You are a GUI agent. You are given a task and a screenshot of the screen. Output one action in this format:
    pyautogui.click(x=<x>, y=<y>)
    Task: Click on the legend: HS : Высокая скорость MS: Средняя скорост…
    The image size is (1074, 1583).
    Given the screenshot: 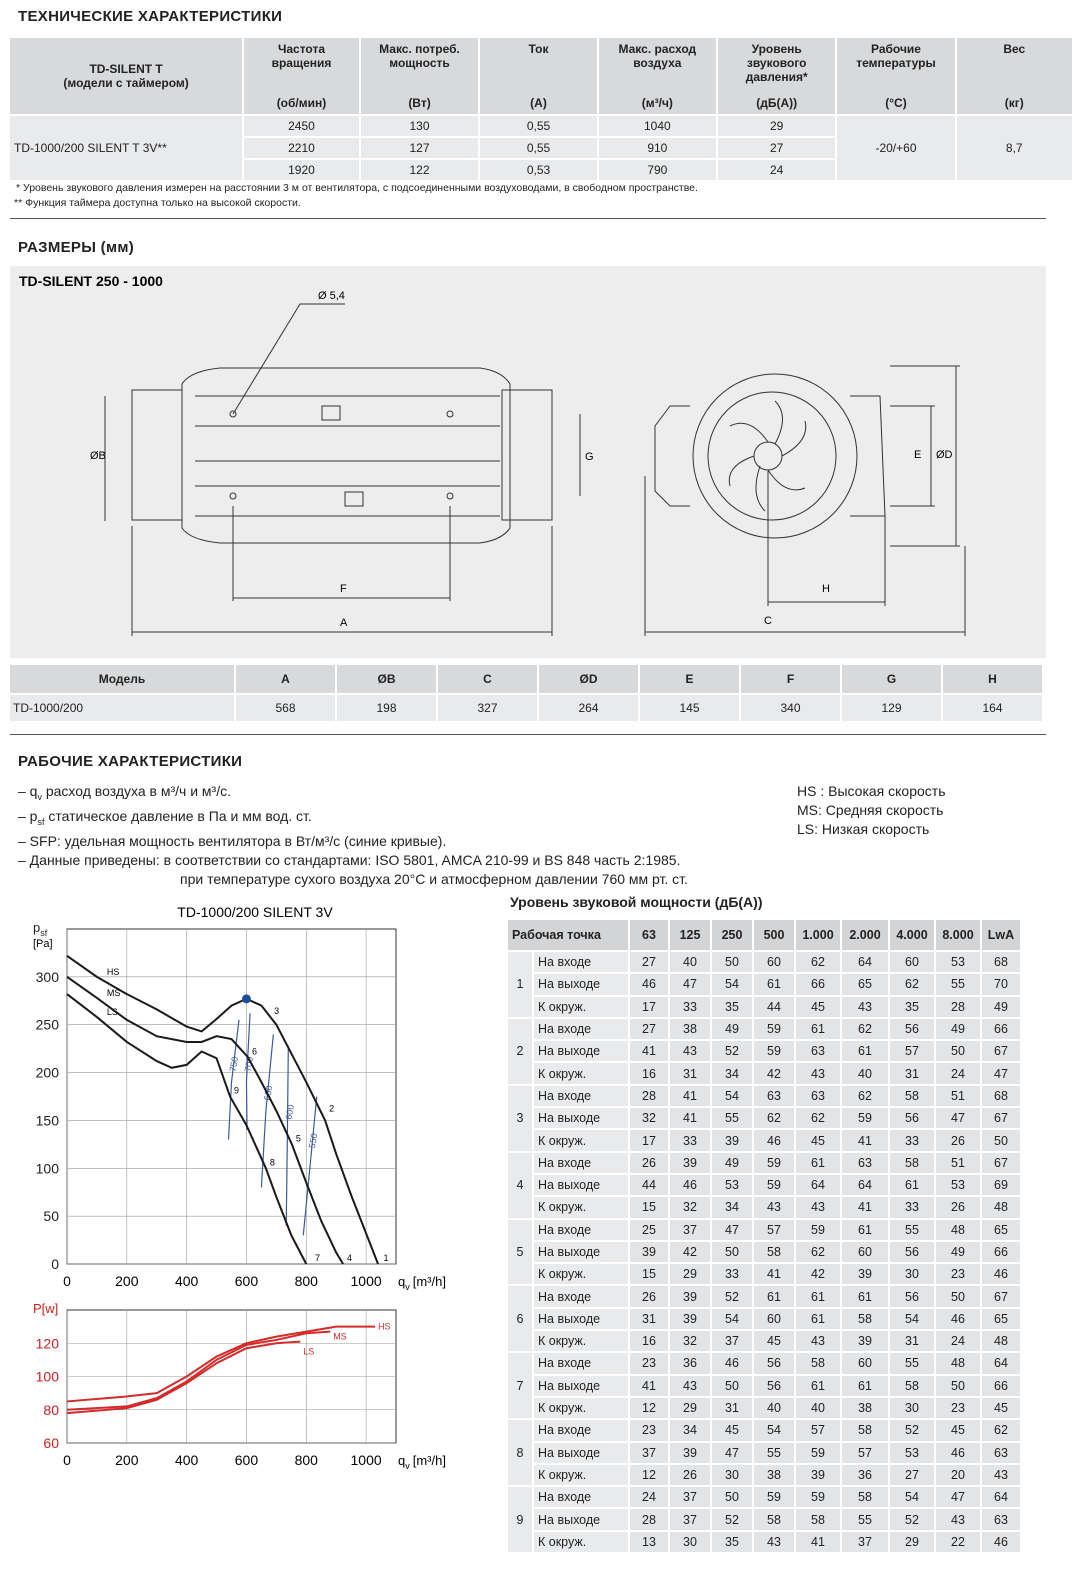 What is the action you would take?
    pyautogui.click(x=871, y=810)
    